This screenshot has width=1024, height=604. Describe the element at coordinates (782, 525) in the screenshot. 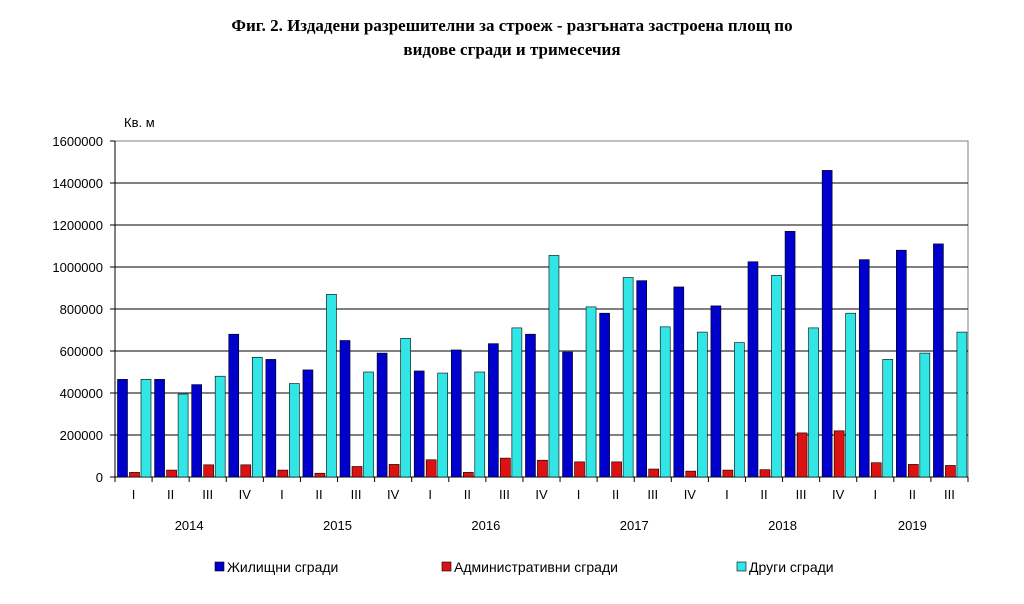

I see `year-label: 2018` at that location.